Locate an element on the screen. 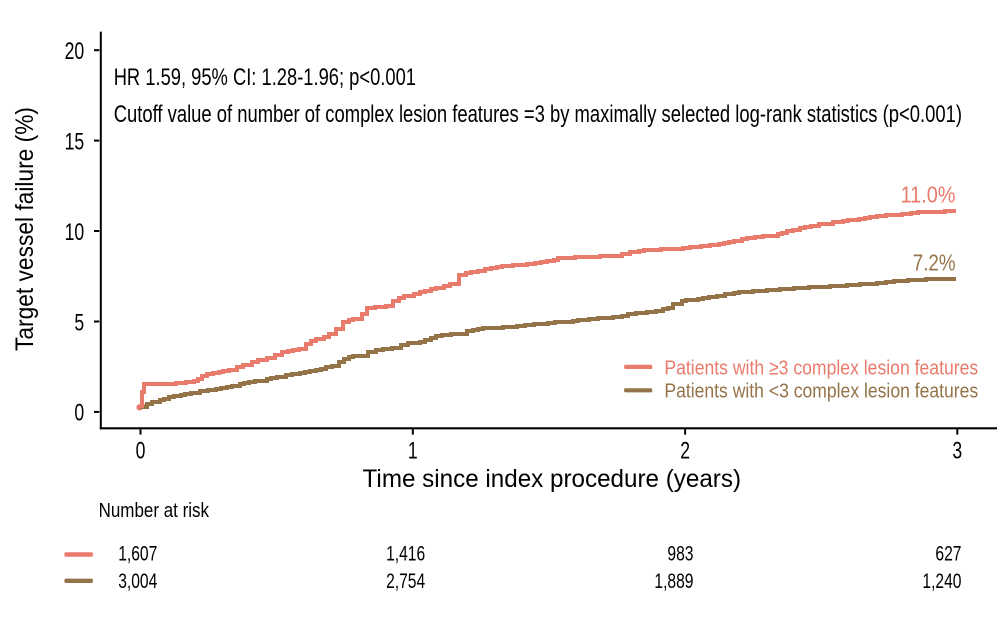  svg-text: 5 is located at coordinates (79, 322).